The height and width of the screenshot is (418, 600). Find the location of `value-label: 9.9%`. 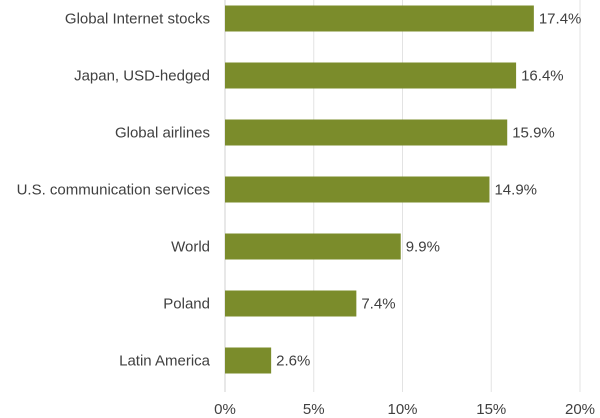

value-label: 9.9% is located at coordinates (423, 247).